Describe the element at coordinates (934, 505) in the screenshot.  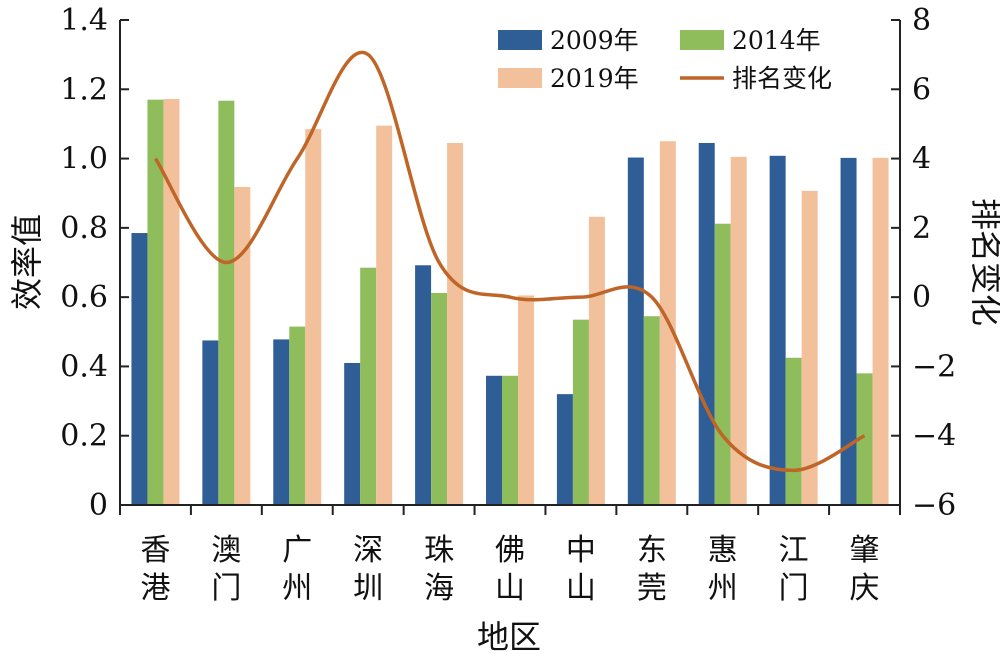
I see `y2-tick-label: −6` at that location.